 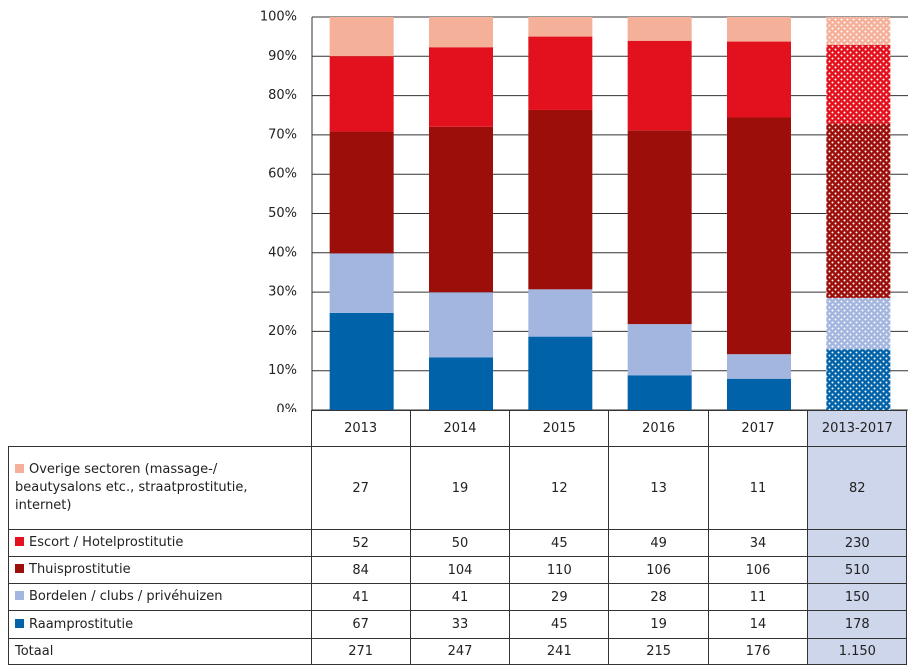 I want to click on table-value: 84, so click(x=360, y=570).